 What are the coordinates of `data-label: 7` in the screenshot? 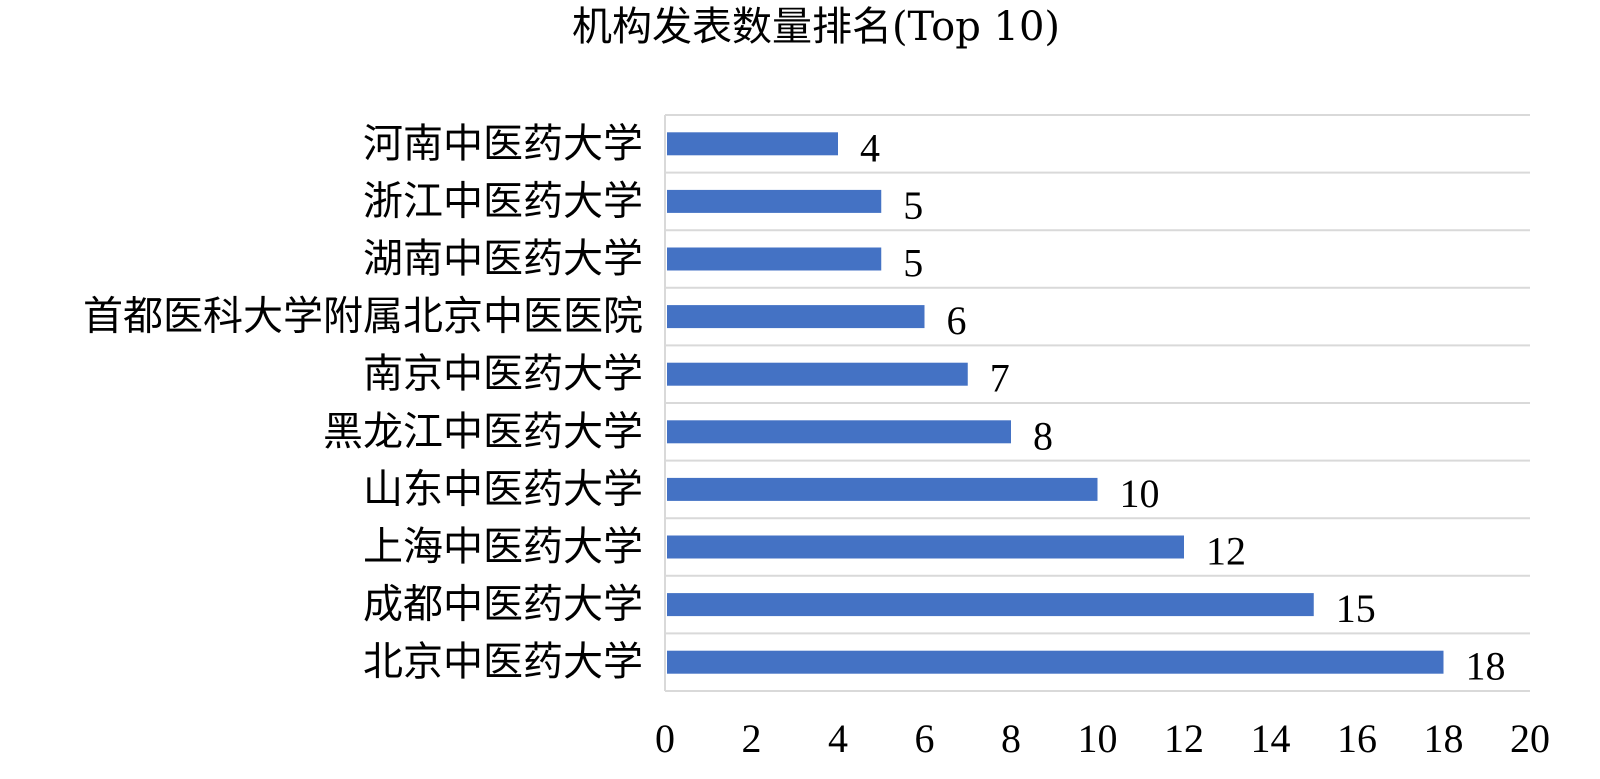 It's located at (1000, 378).